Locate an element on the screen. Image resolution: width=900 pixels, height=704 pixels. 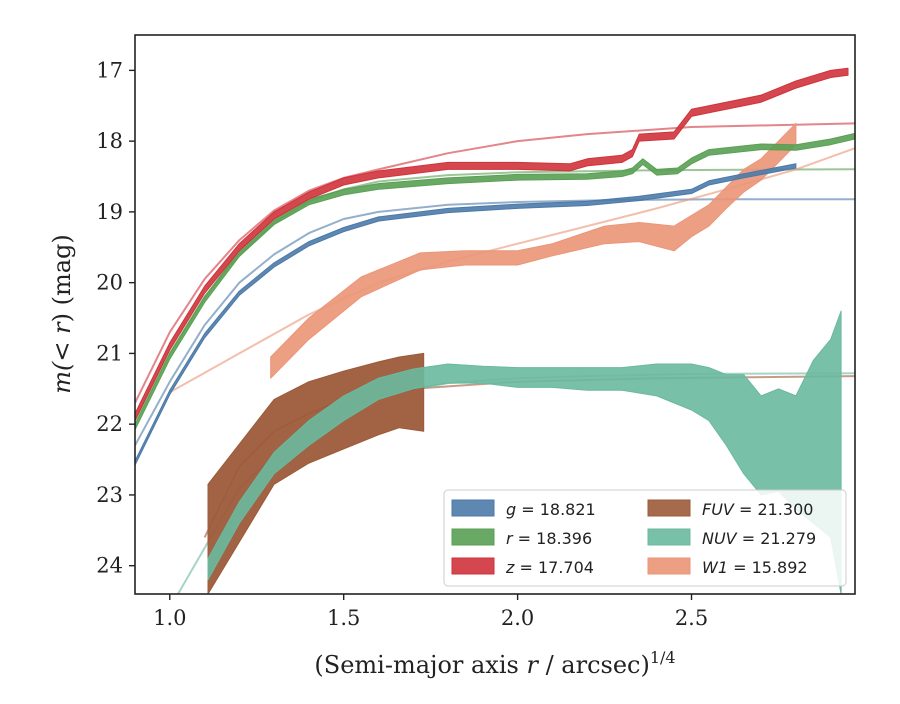
legend-label-z: z = 17.704 is located at coordinates (549, 567).